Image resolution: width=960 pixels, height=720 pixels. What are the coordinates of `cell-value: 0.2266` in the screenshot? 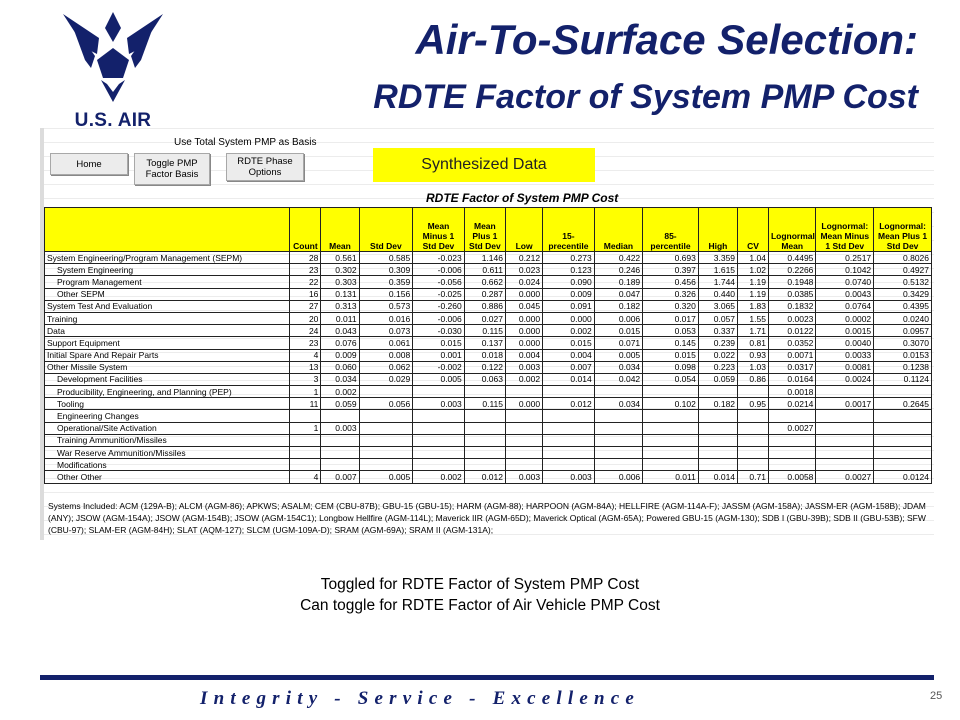 It's located at (792, 270).